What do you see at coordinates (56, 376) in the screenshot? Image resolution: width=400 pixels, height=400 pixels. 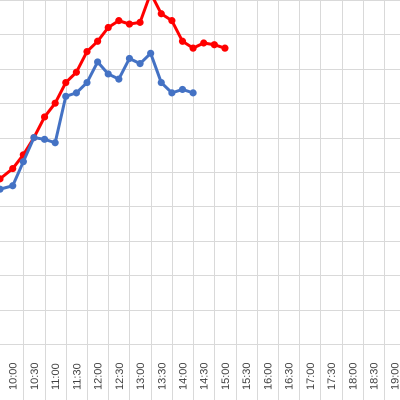 I see `x-tick-label: 11:00` at bounding box center [56, 376].